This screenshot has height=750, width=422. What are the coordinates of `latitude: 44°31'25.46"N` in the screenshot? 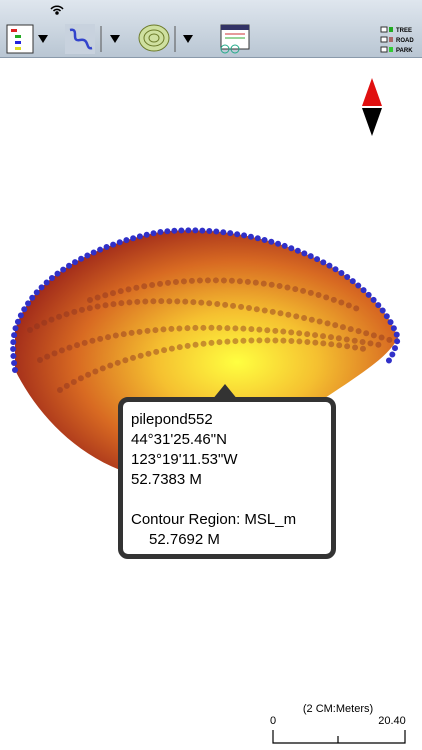 It's located at (179, 439).